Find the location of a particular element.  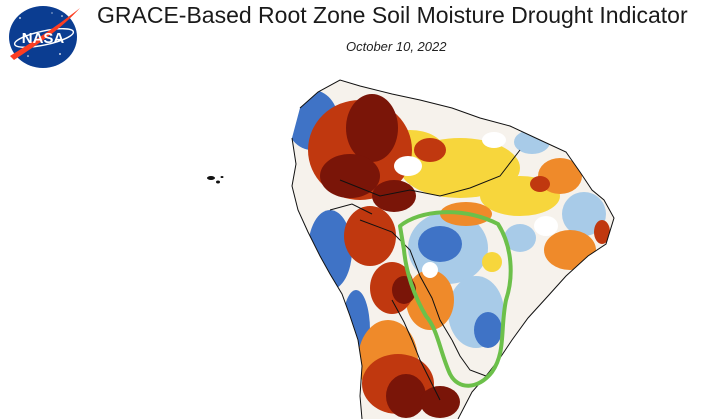

nasa-logo: NASA is located at coordinates (44, 37).